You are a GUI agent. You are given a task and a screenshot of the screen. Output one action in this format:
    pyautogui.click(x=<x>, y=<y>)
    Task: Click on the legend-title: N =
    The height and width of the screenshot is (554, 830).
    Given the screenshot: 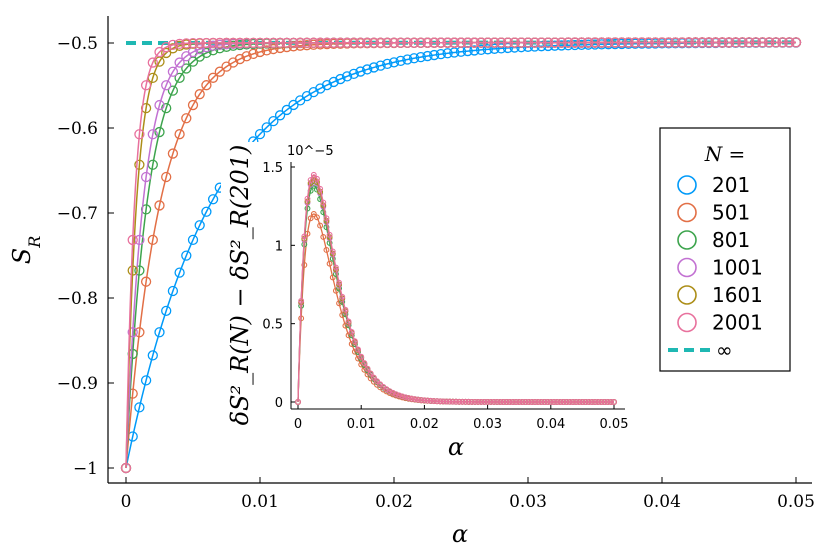 What is the action you would take?
    pyautogui.click(x=725, y=154)
    